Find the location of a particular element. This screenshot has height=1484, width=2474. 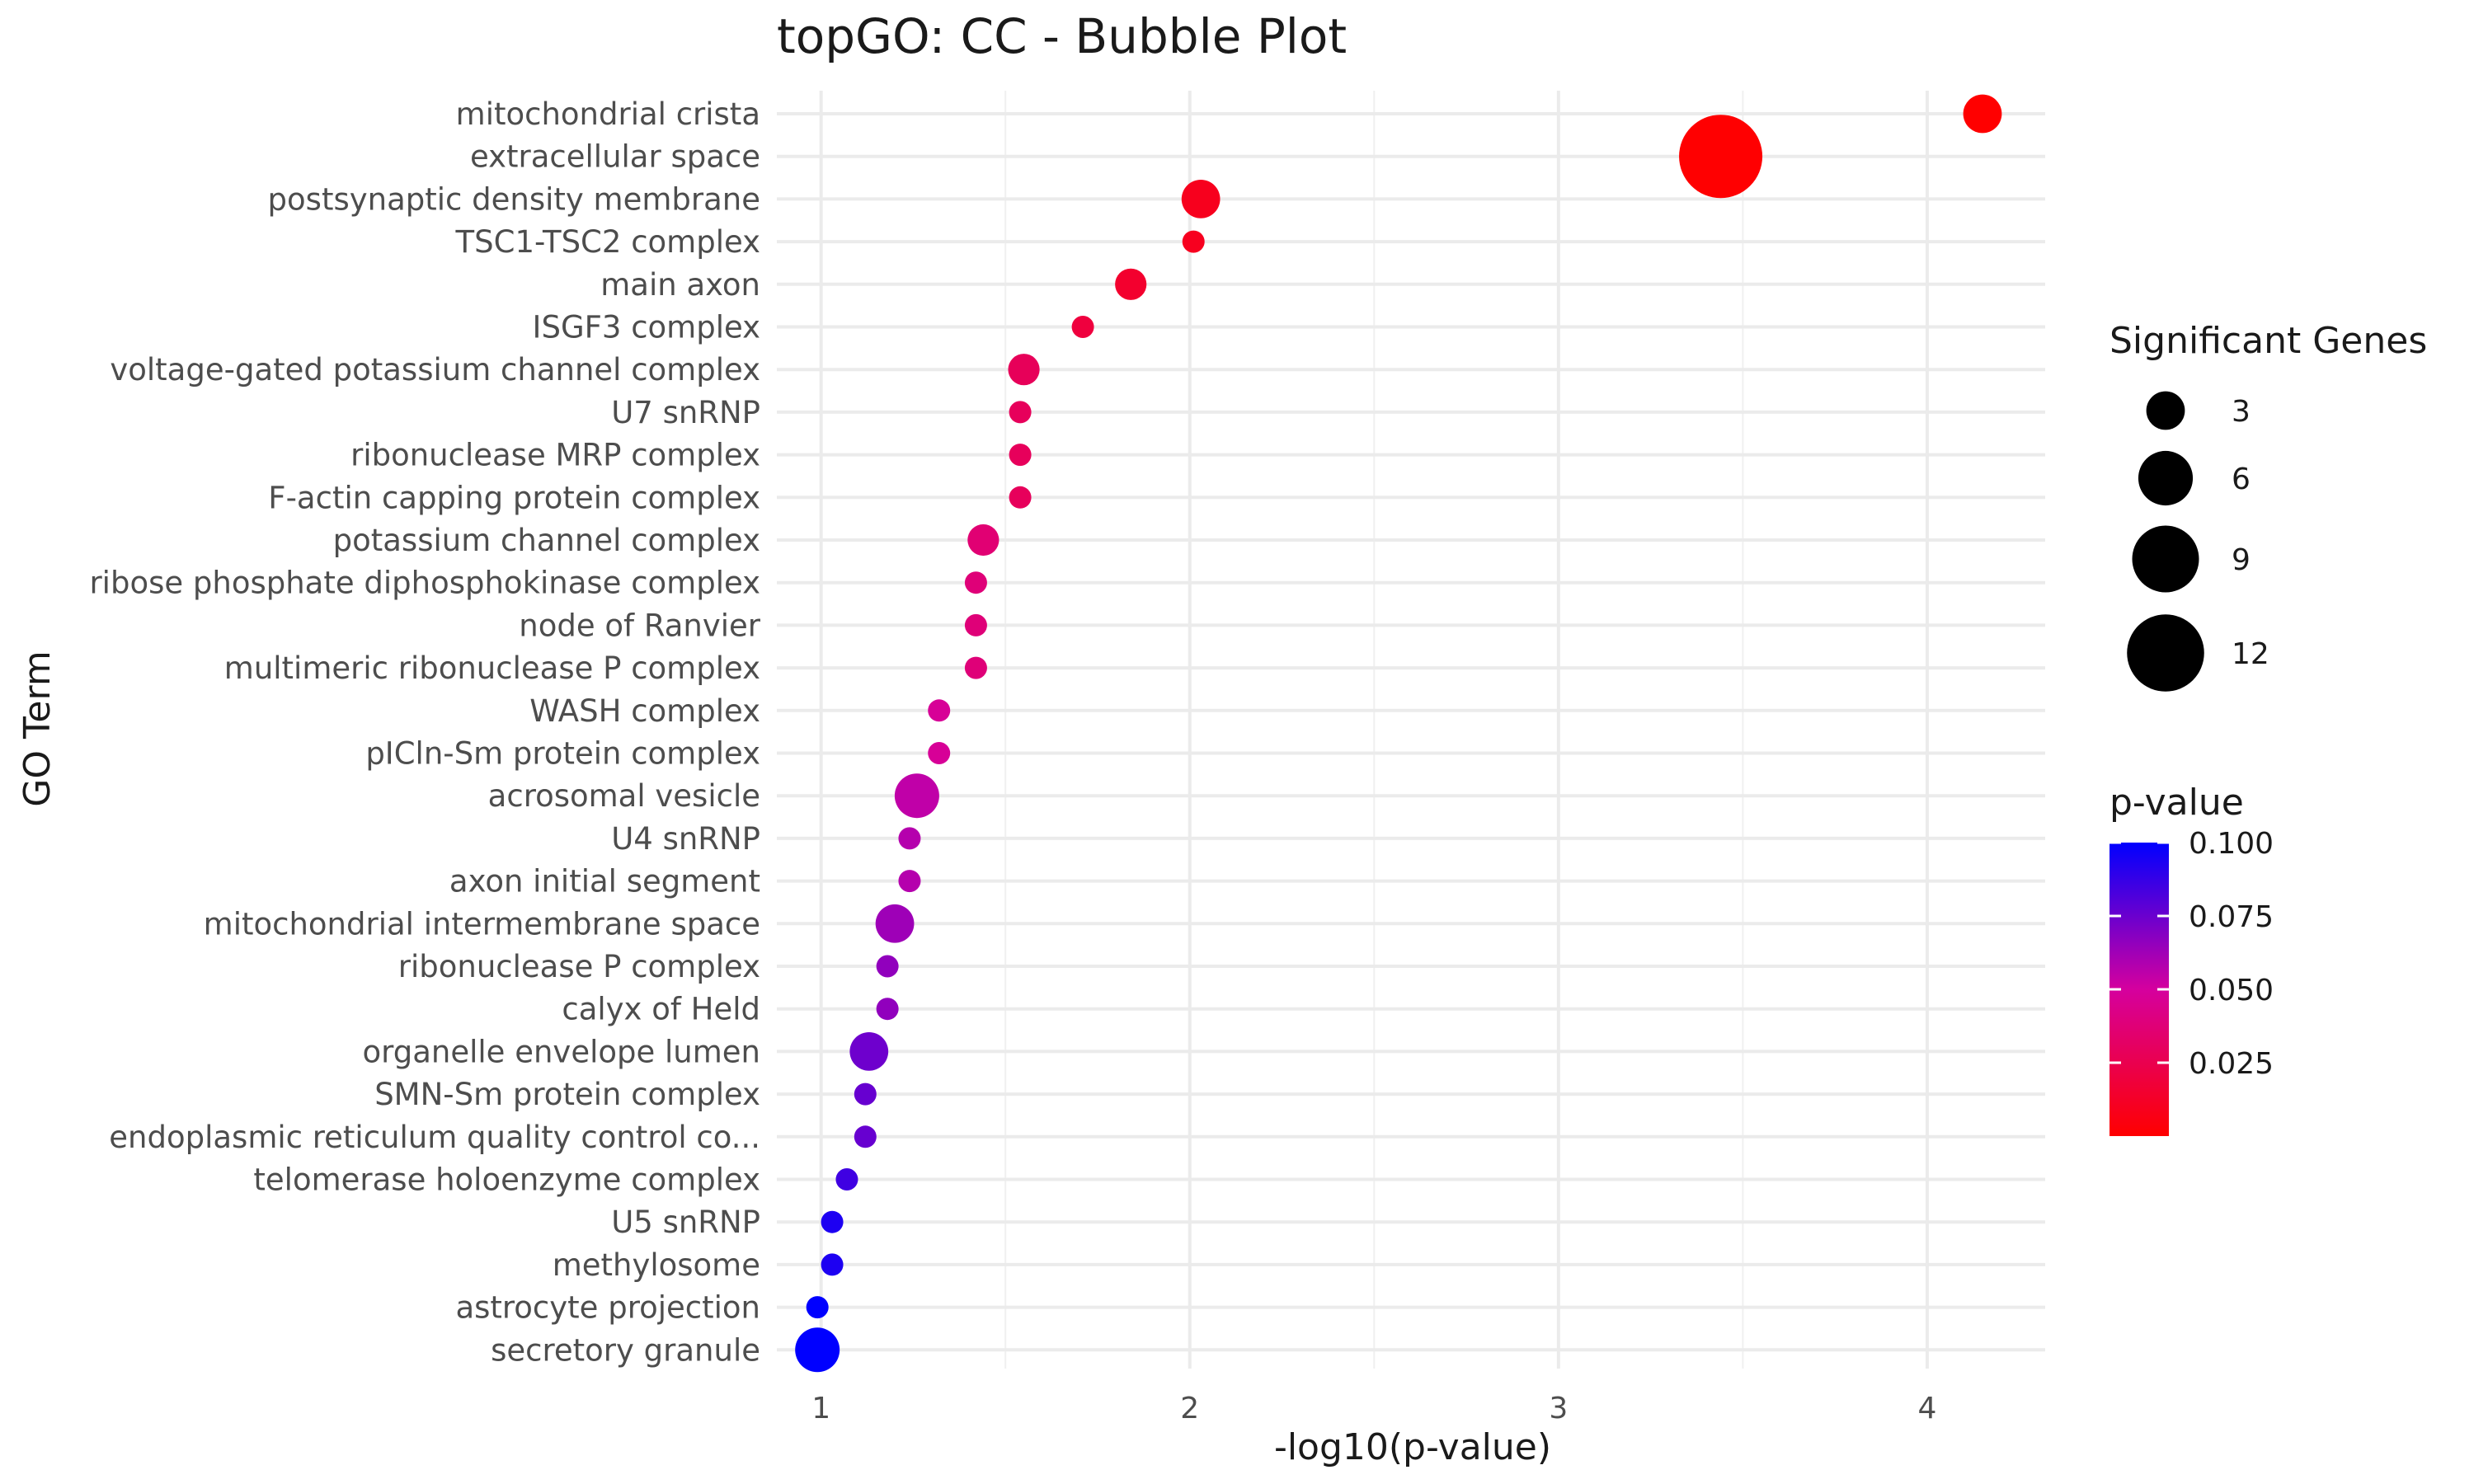

y-term-label: main axon is located at coordinates (680, 285).